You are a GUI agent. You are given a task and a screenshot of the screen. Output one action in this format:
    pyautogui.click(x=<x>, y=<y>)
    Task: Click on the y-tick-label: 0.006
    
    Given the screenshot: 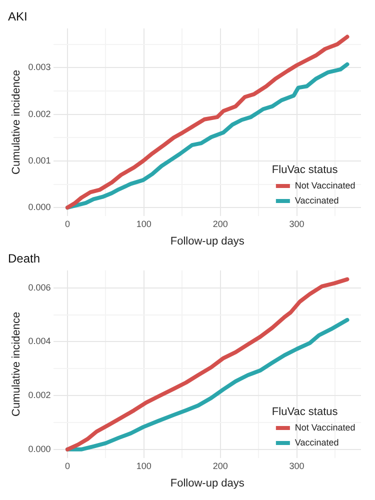 What is the action you would take?
    pyautogui.click(x=39, y=287)
    